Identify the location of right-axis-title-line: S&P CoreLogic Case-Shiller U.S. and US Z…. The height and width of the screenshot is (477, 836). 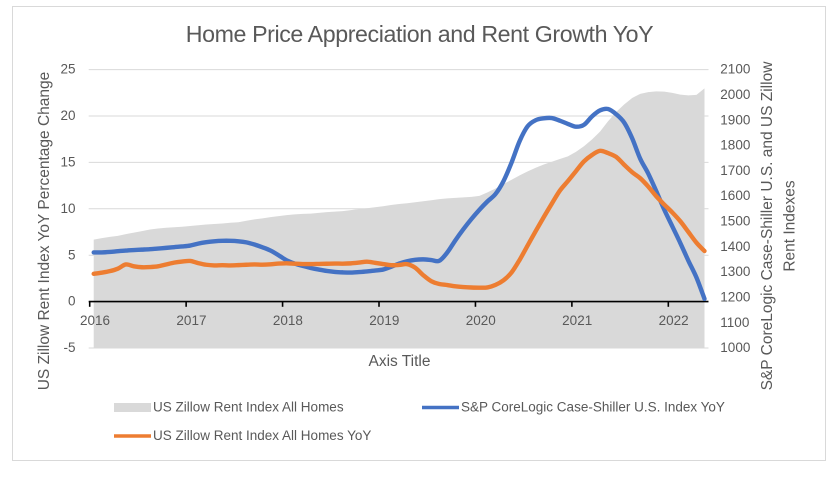
(767, 226).